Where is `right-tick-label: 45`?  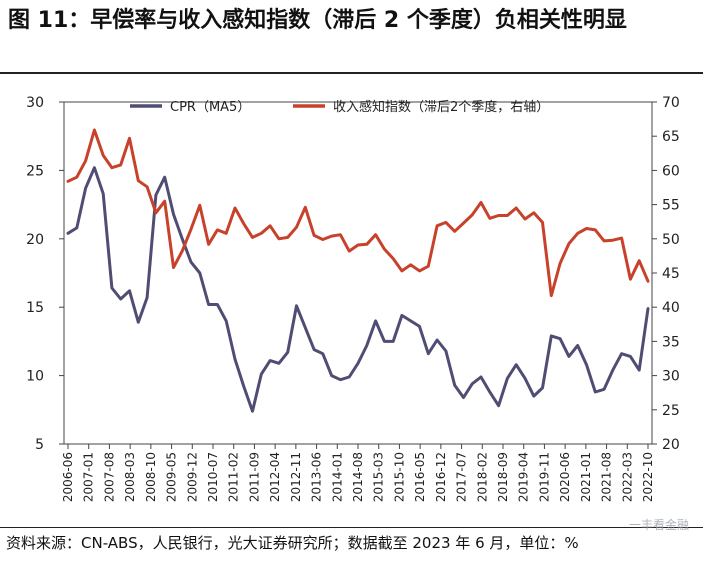
right-tick-label: 45 is located at coordinates (671, 274).